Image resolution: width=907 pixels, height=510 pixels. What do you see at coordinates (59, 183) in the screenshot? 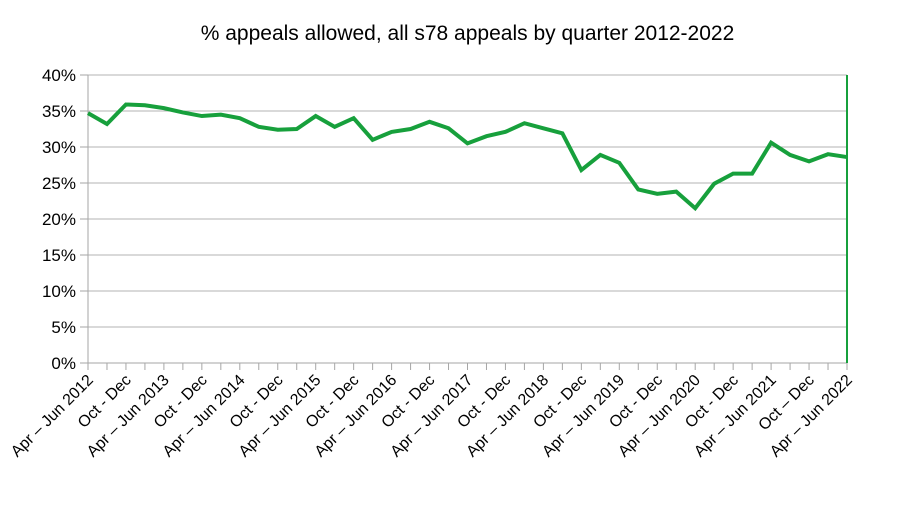
I see `y-axis-tick-label: 25%` at bounding box center [59, 183].